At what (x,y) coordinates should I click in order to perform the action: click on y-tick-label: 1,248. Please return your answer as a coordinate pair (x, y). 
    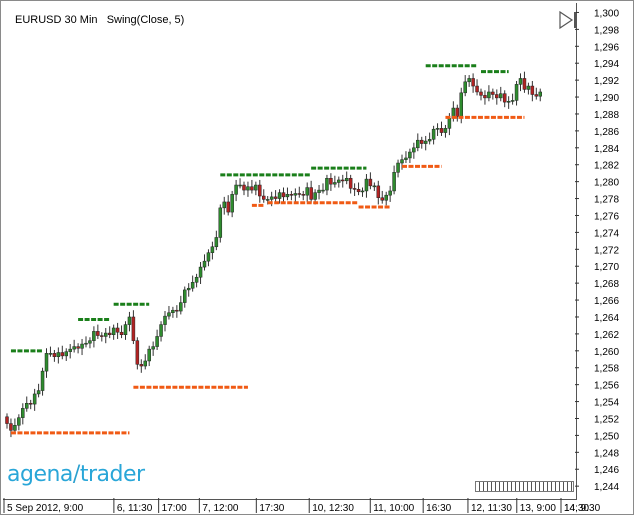
    Looking at the image, I should click on (606, 453).